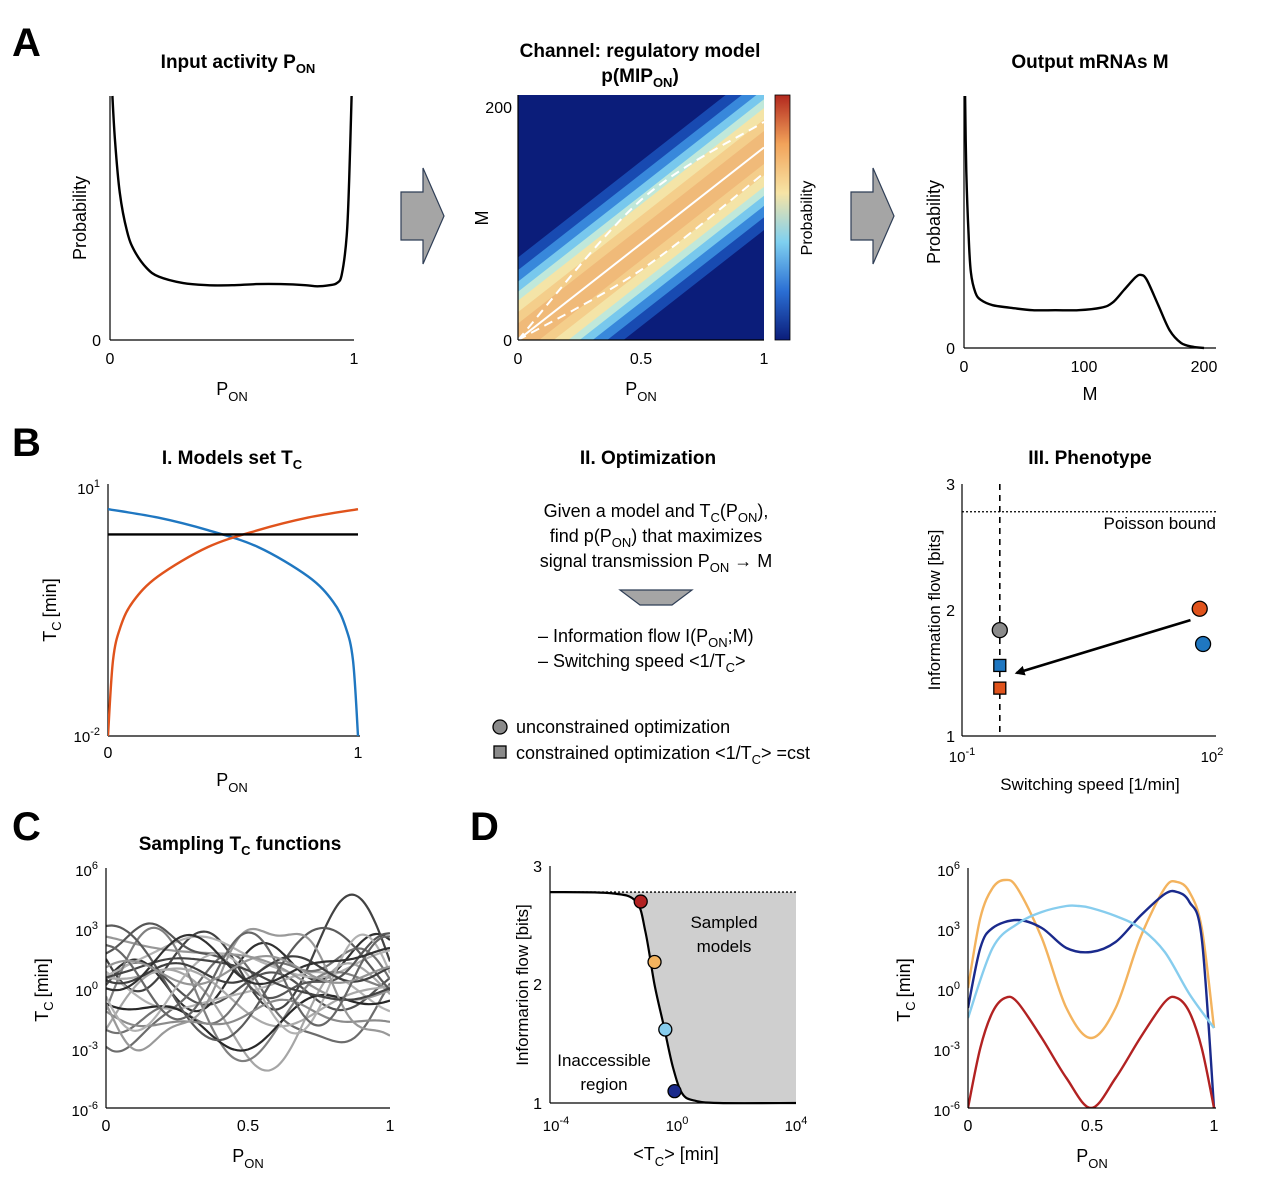 This screenshot has width=1280, height=1192. I want to click on a2-xtick-0: 0, so click(518, 359).